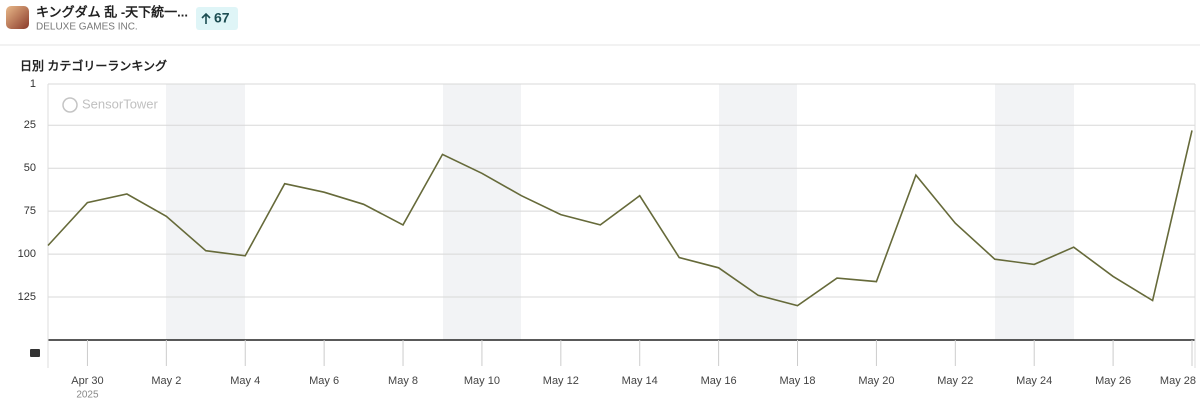 This screenshot has height=409, width=1200. Describe the element at coordinates (640, 381) in the screenshot. I see `x-tick-label: May 14` at that location.